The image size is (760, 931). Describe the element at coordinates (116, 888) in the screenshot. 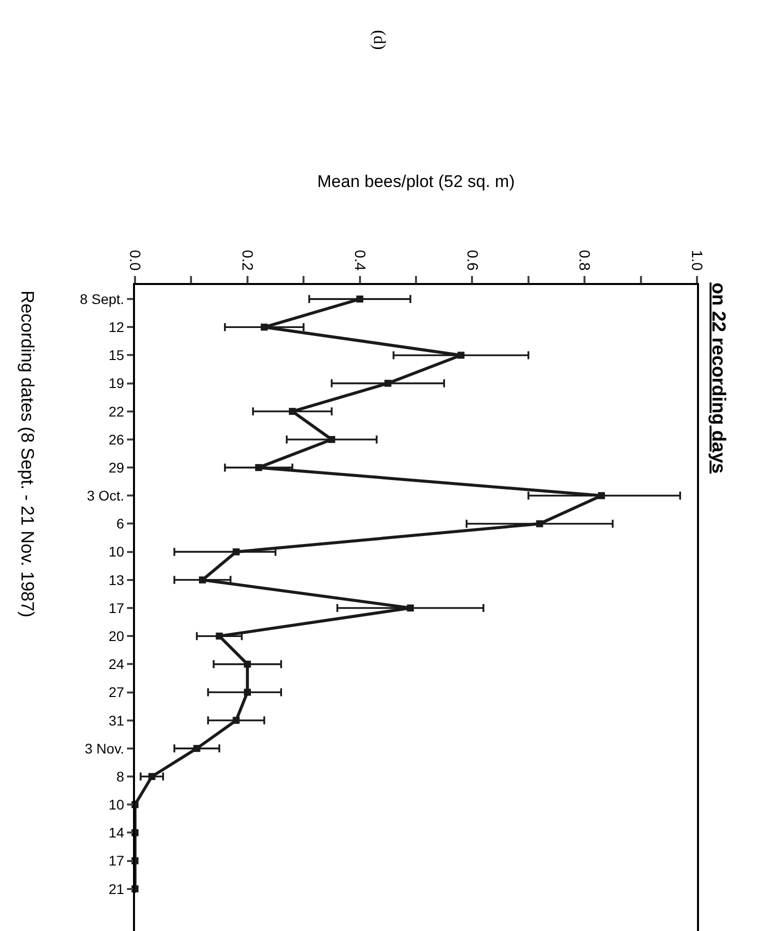

I see `y-tick-label: 21` at that location.